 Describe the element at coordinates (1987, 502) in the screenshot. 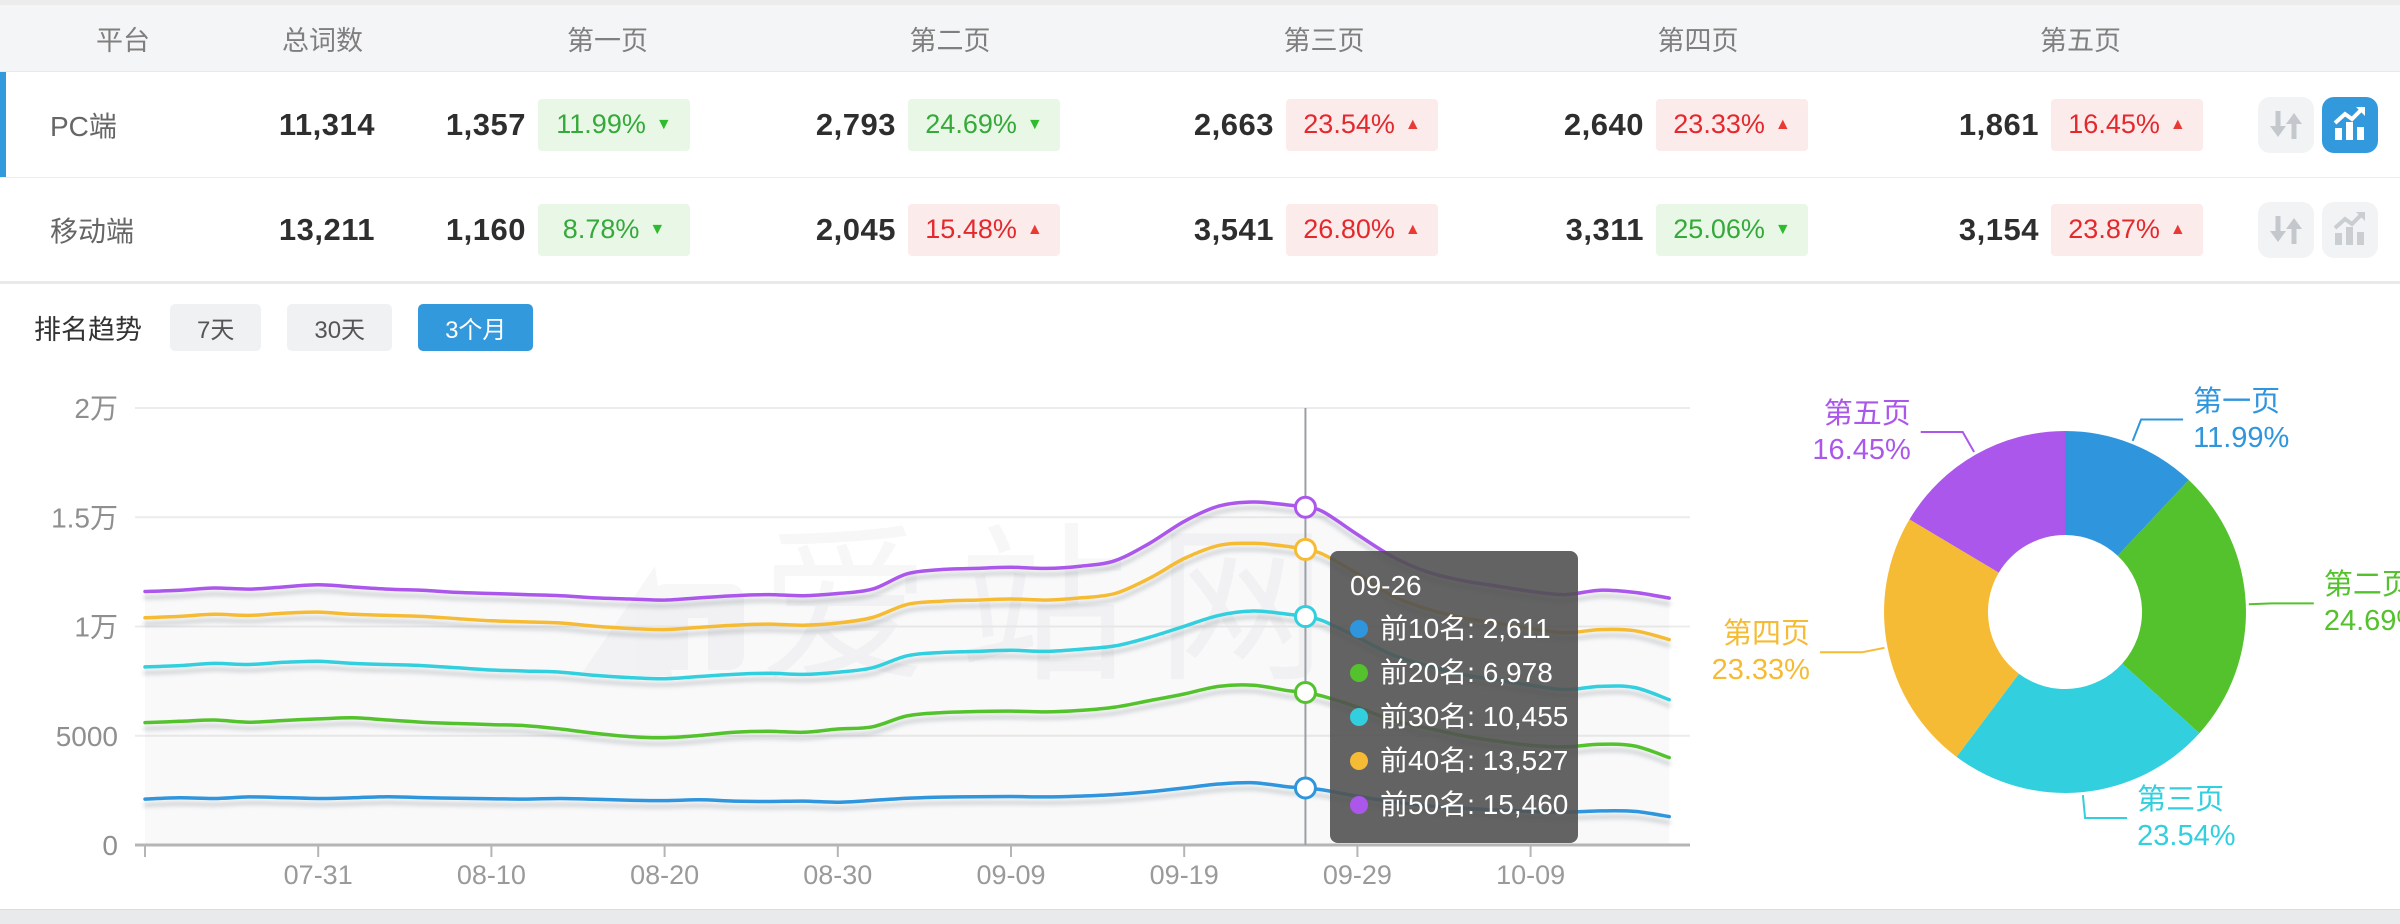

I see `donut-slice-第五页` at that location.